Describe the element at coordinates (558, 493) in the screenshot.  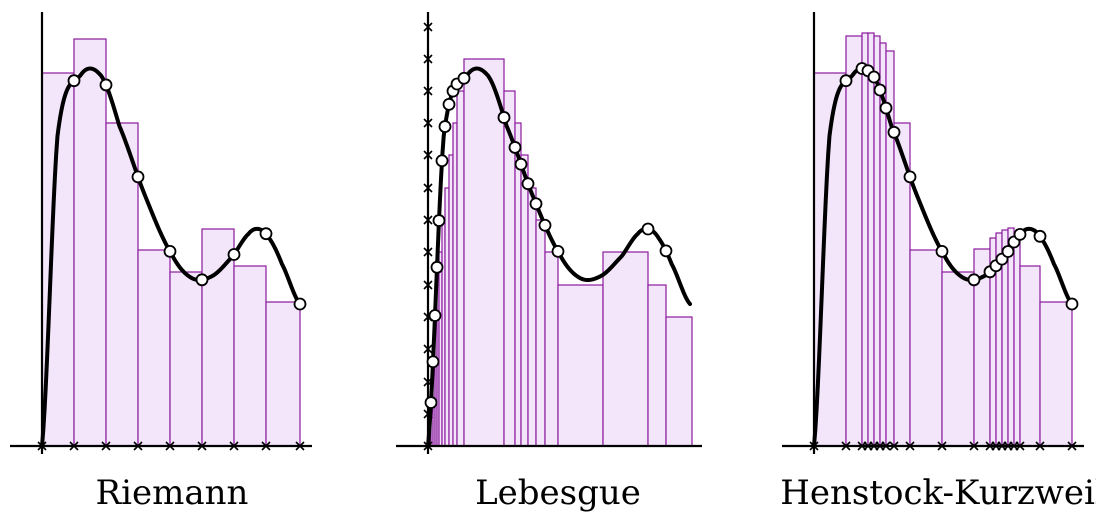
I see `lebesgue-label: Lebesgue` at that location.